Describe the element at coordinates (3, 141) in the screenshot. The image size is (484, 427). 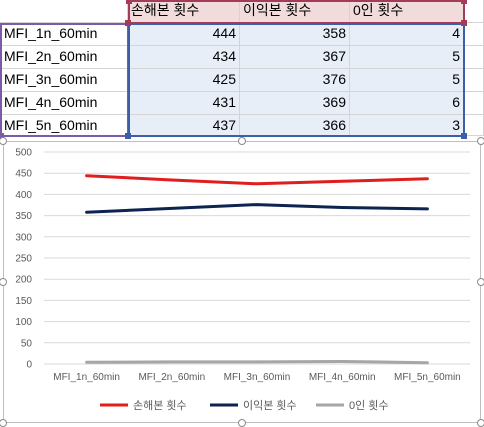
I see `resize-handle-top-left` at that location.